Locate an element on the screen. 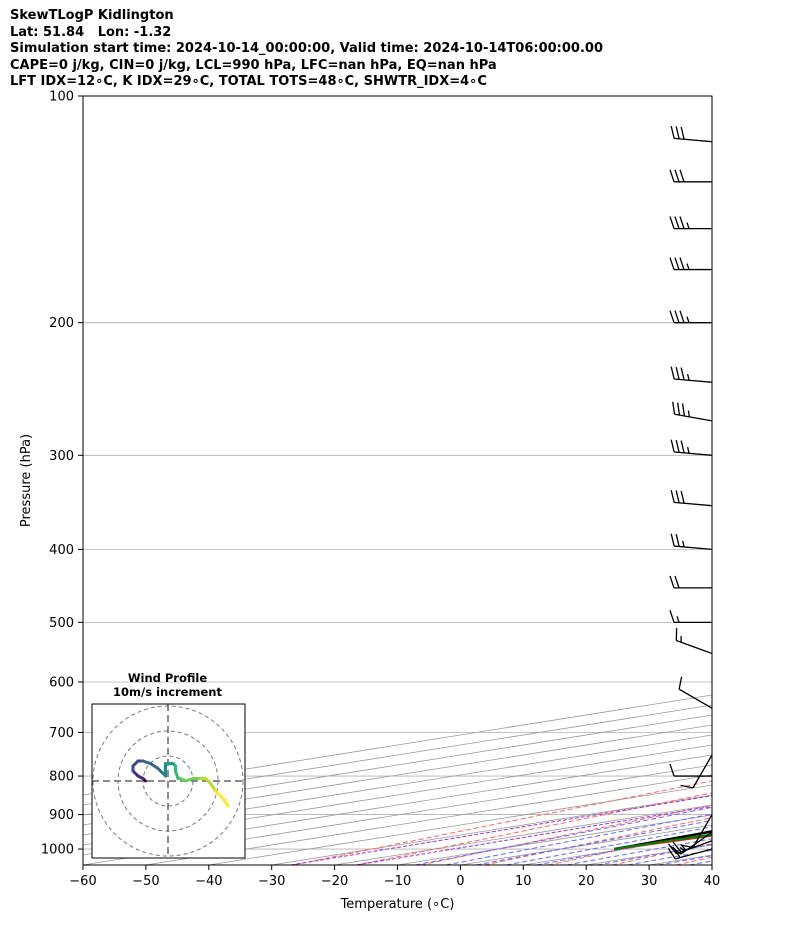 The width and height of the screenshot is (794, 937). x-tick-label: 0 is located at coordinates (460, 881).